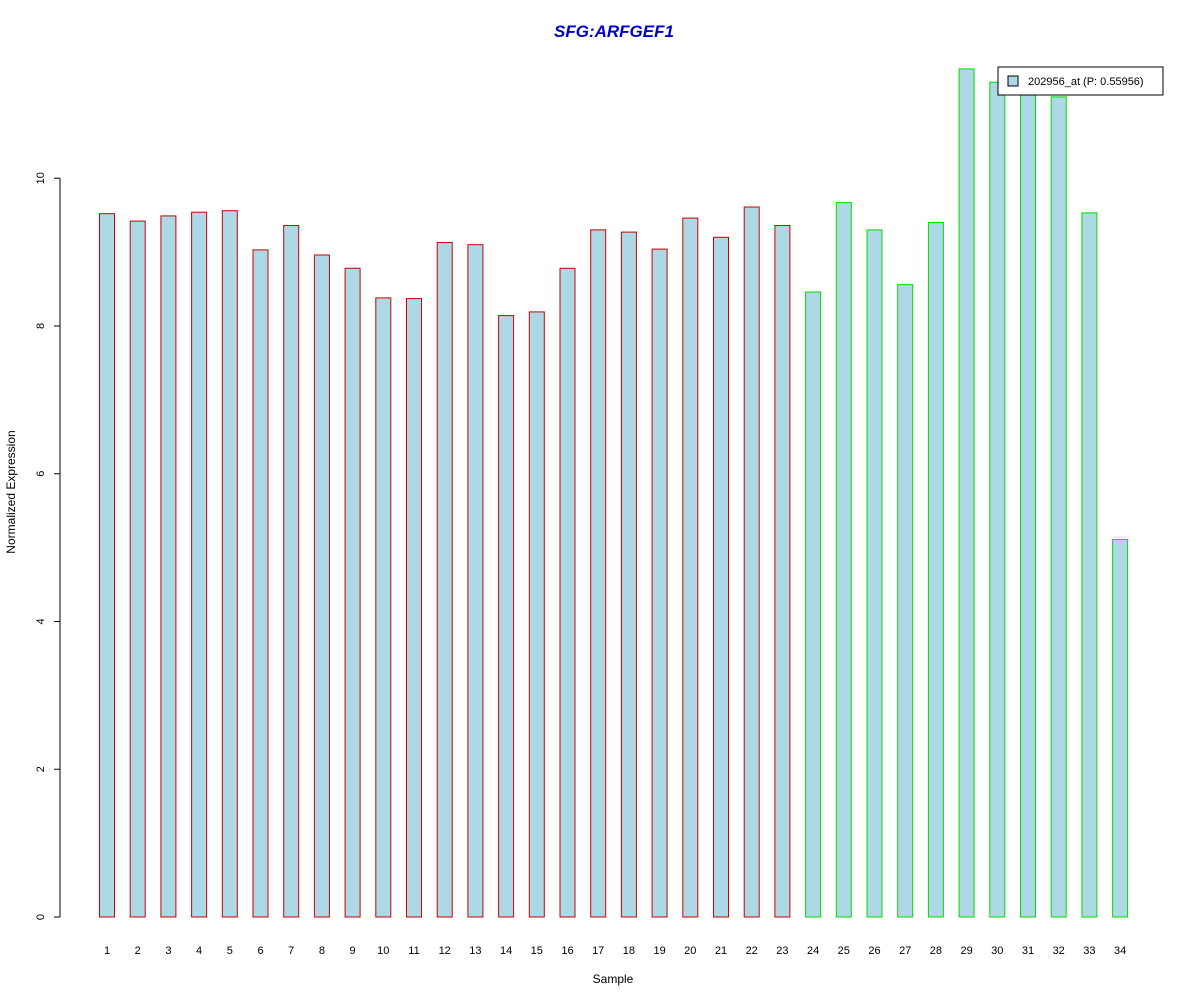  I want to click on x-tick-label: 5, so click(230, 951).